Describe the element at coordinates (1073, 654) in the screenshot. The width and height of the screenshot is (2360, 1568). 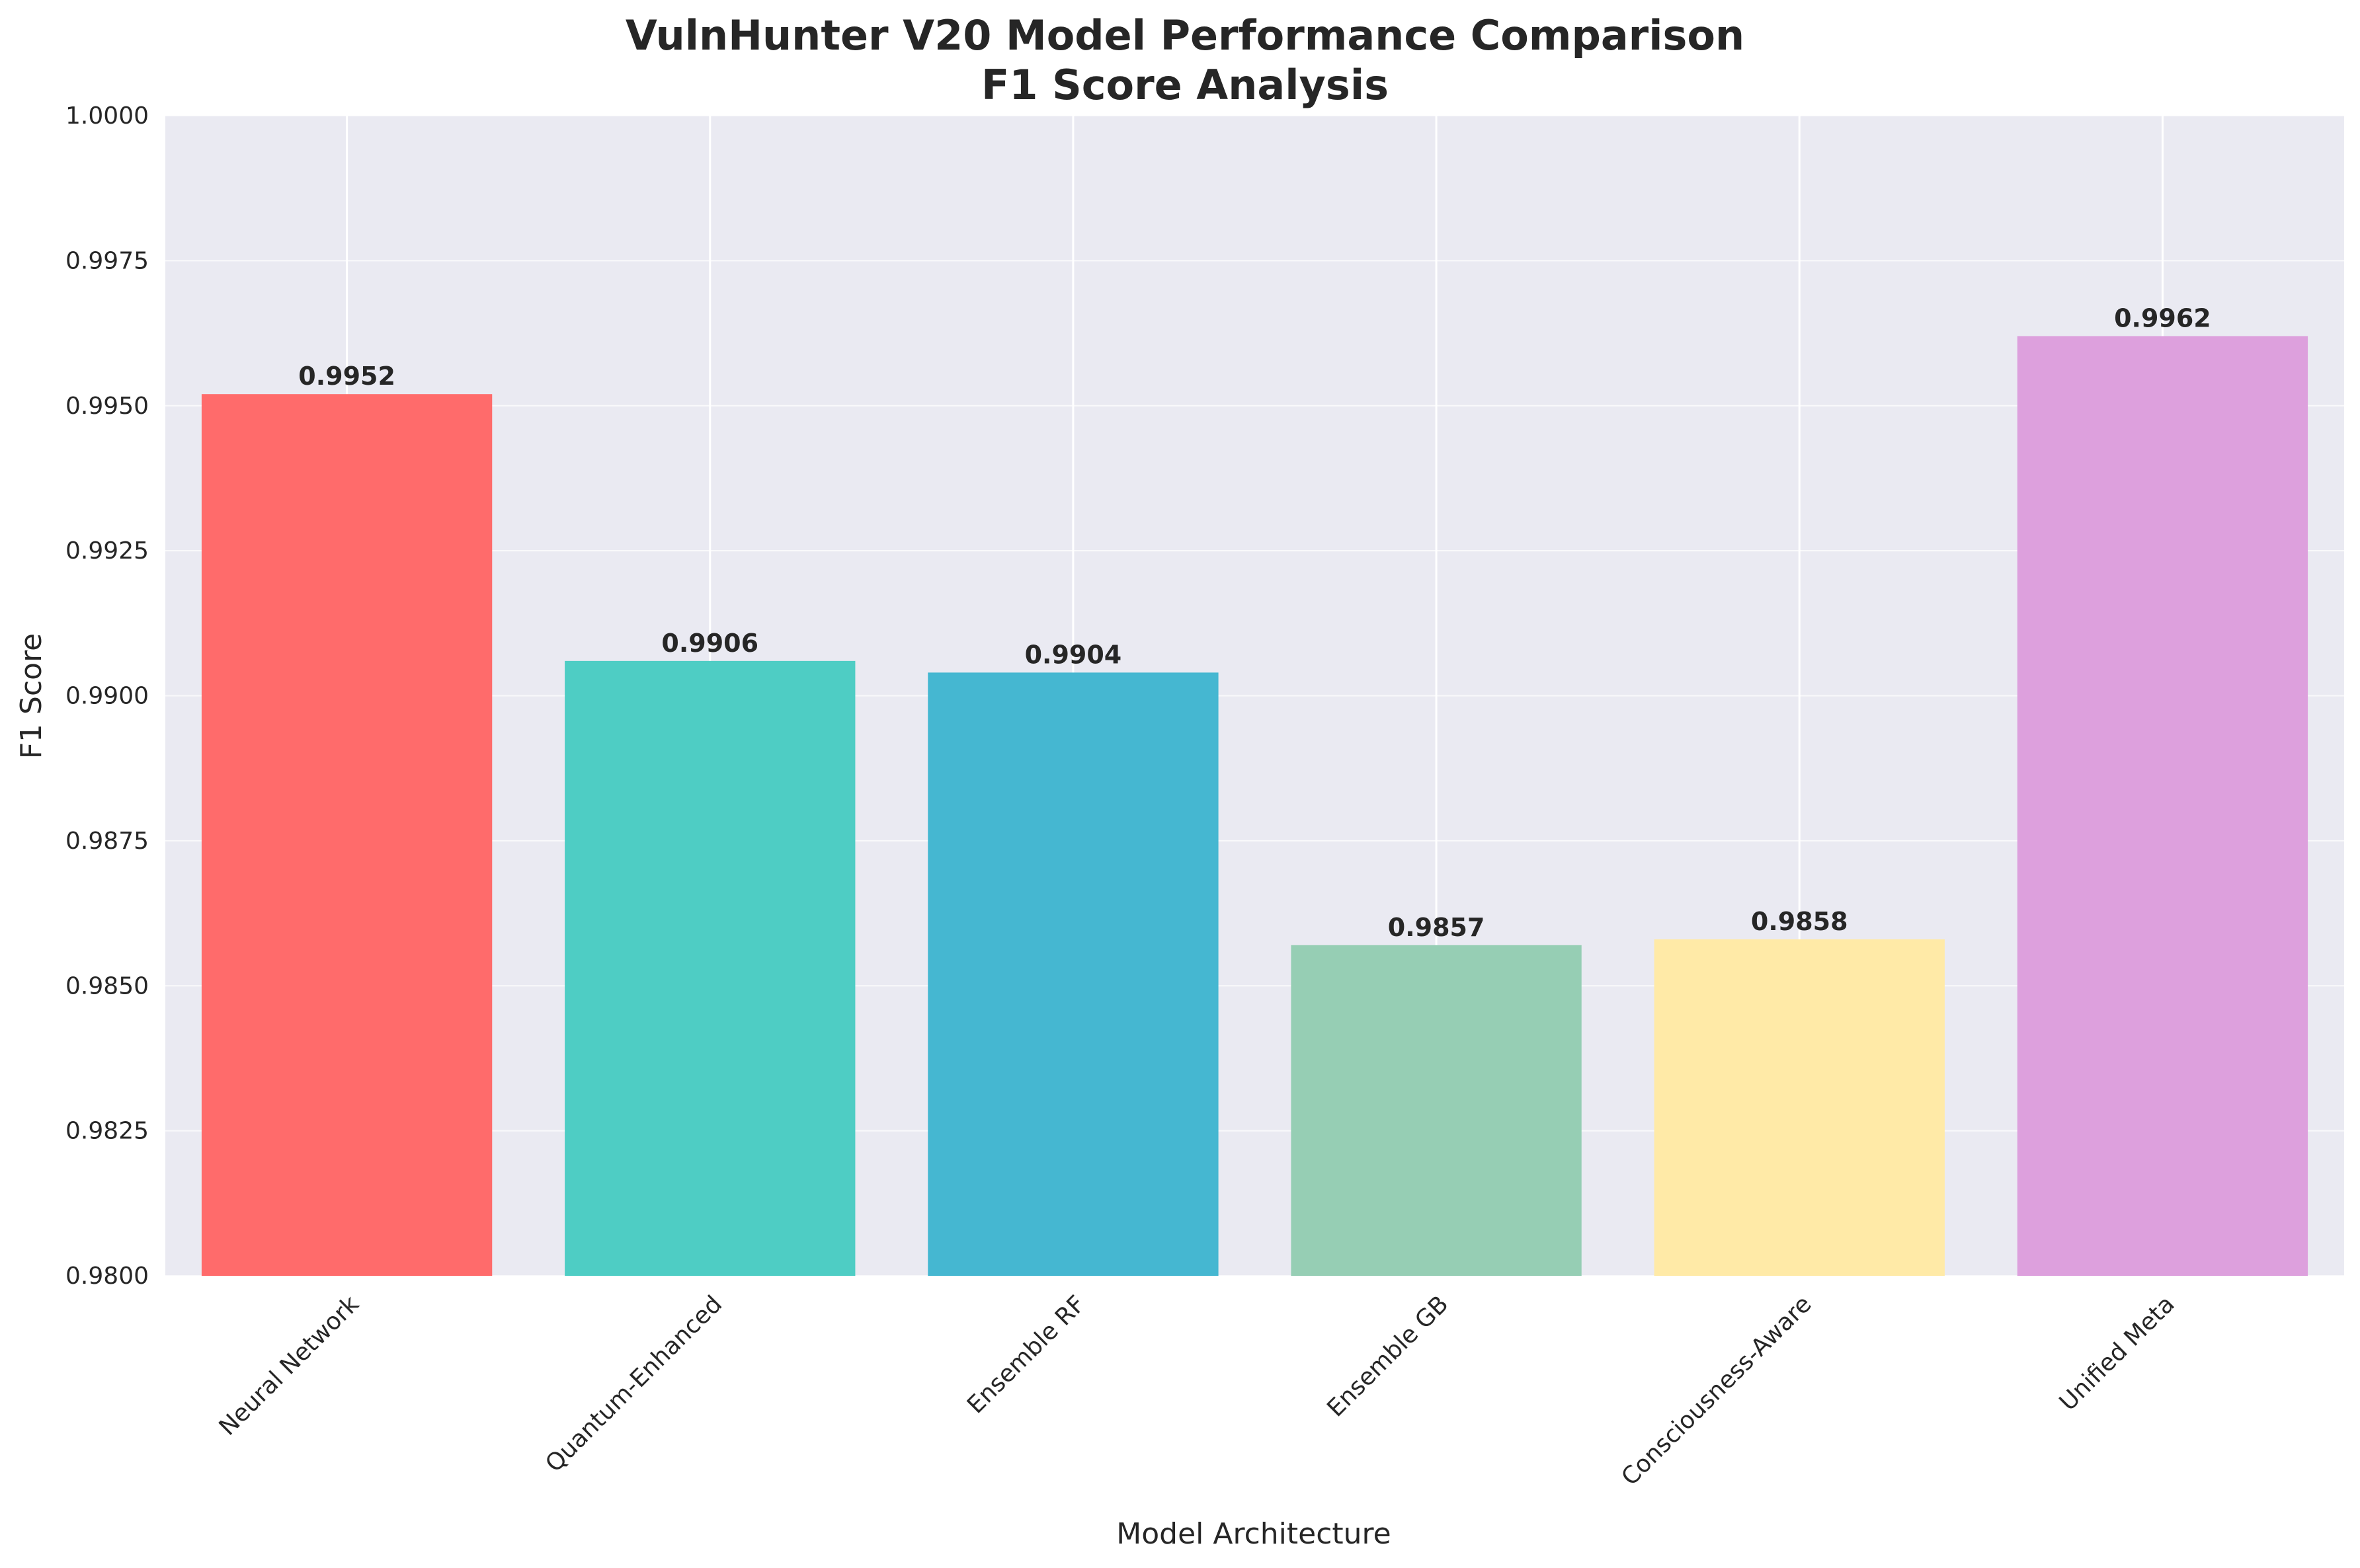
I see `bar-value-label: 0.9904` at that location.